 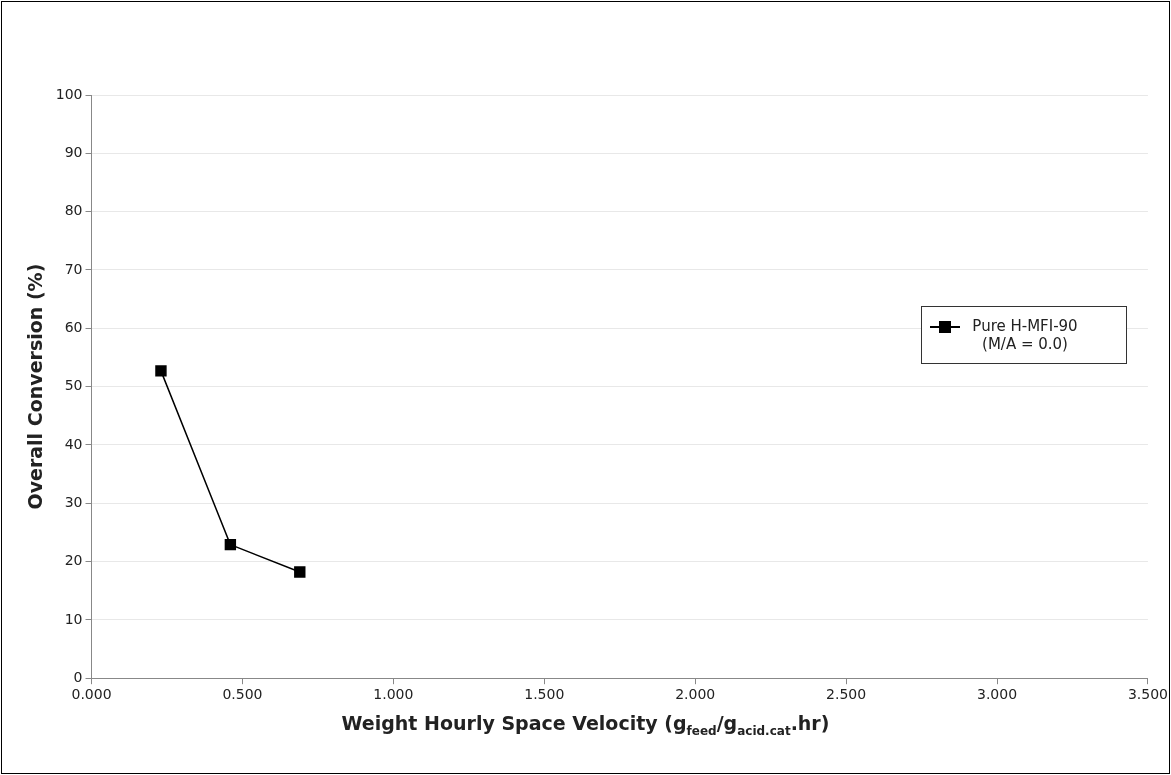 I want to click on y-axis-title: Overall Conversion (%), so click(x=35, y=386).